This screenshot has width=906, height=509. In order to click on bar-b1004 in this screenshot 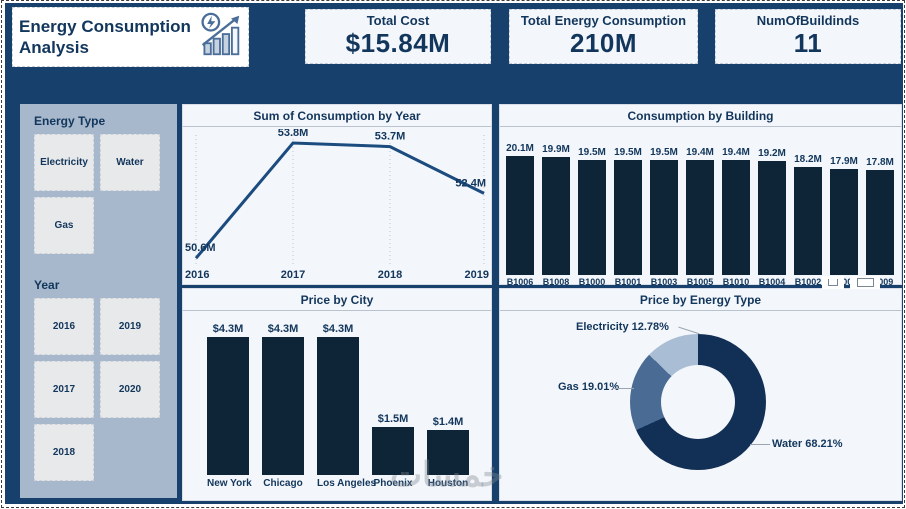, I will do `click(772, 218)`.